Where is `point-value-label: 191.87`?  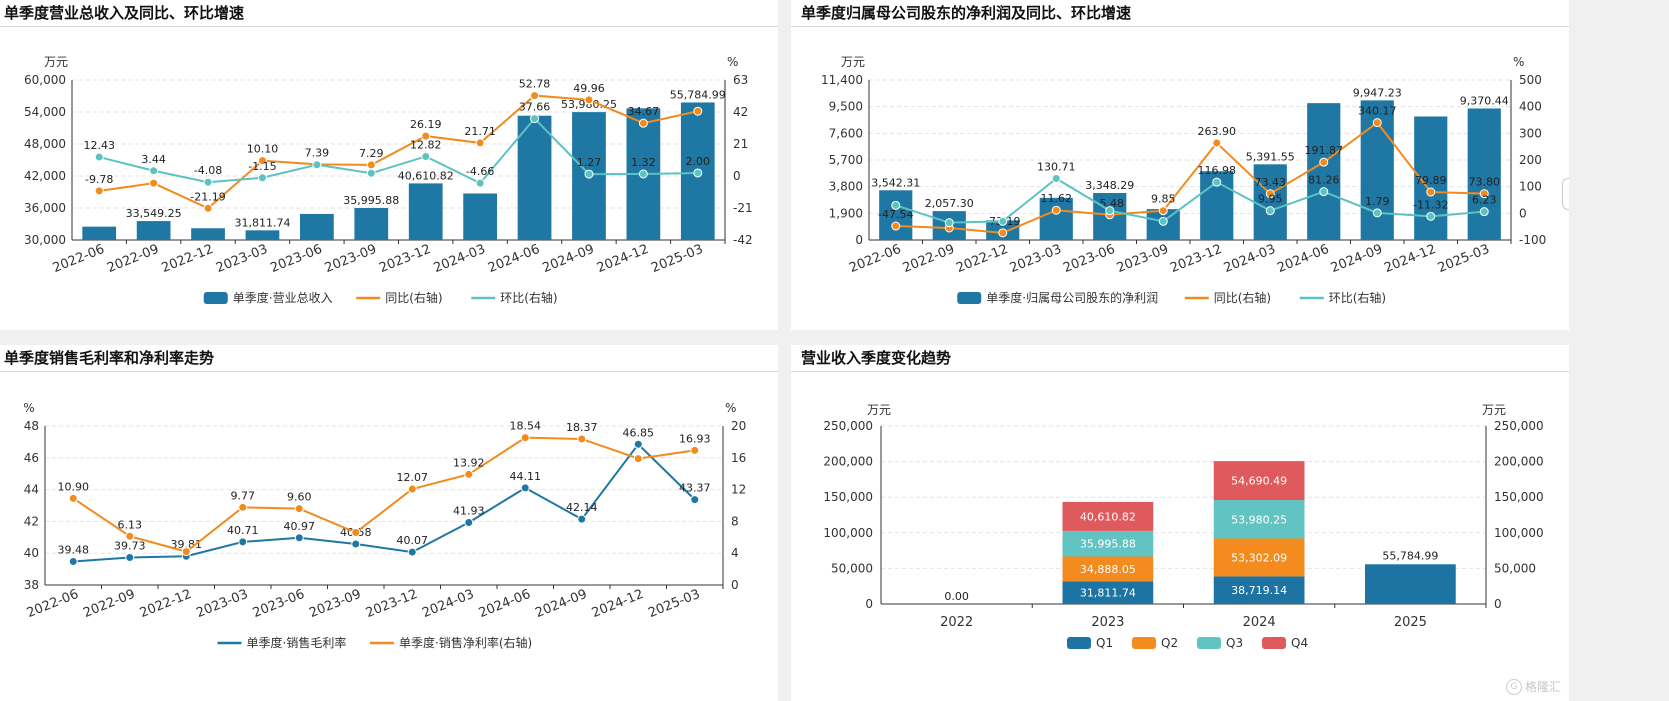
point-value-label: 191.87 is located at coordinates (1324, 150).